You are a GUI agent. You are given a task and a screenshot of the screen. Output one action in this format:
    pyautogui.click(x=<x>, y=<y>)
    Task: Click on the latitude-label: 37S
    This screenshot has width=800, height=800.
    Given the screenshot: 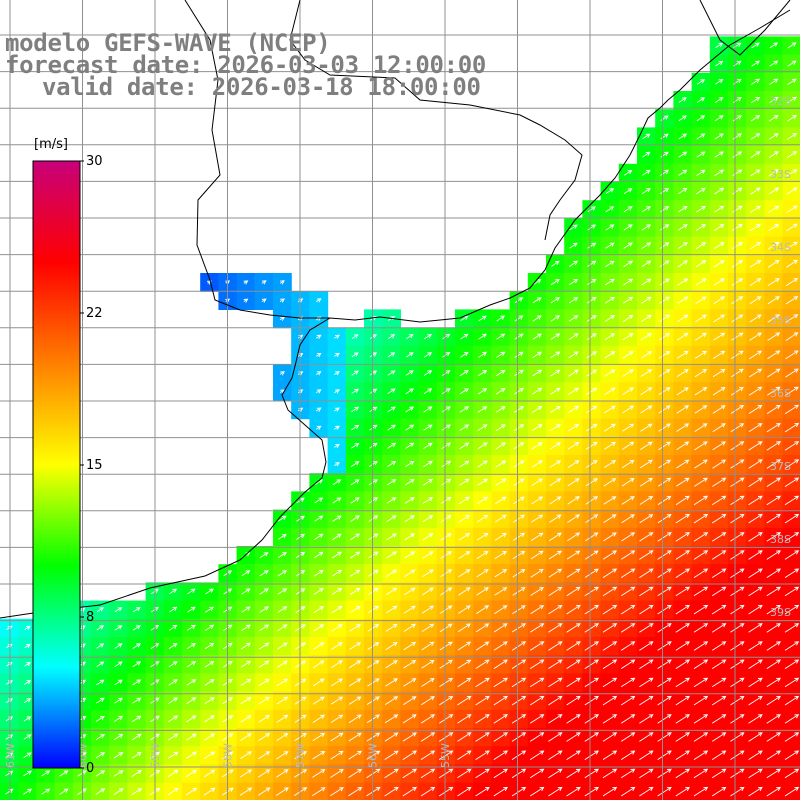 What is the action you would take?
    pyautogui.click(x=780, y=466)
    